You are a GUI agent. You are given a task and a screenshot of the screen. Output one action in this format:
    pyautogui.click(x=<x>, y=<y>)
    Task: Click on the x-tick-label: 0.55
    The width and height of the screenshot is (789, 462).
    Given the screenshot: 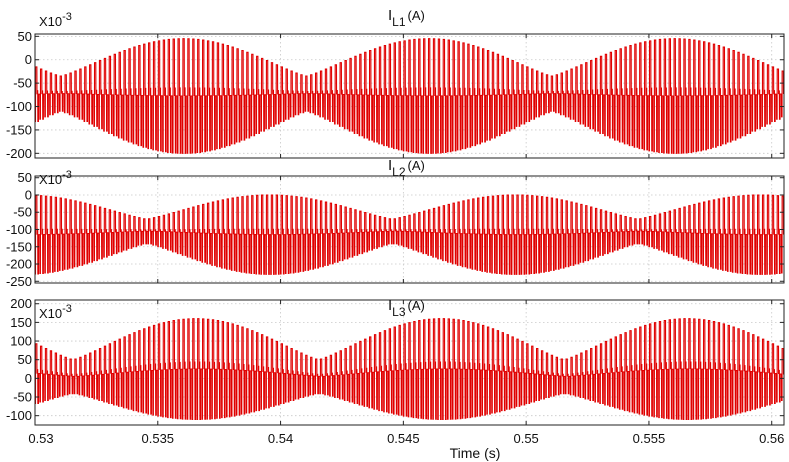 What is the action you would take?
    pyautogui.click(x=525, y=438)
    